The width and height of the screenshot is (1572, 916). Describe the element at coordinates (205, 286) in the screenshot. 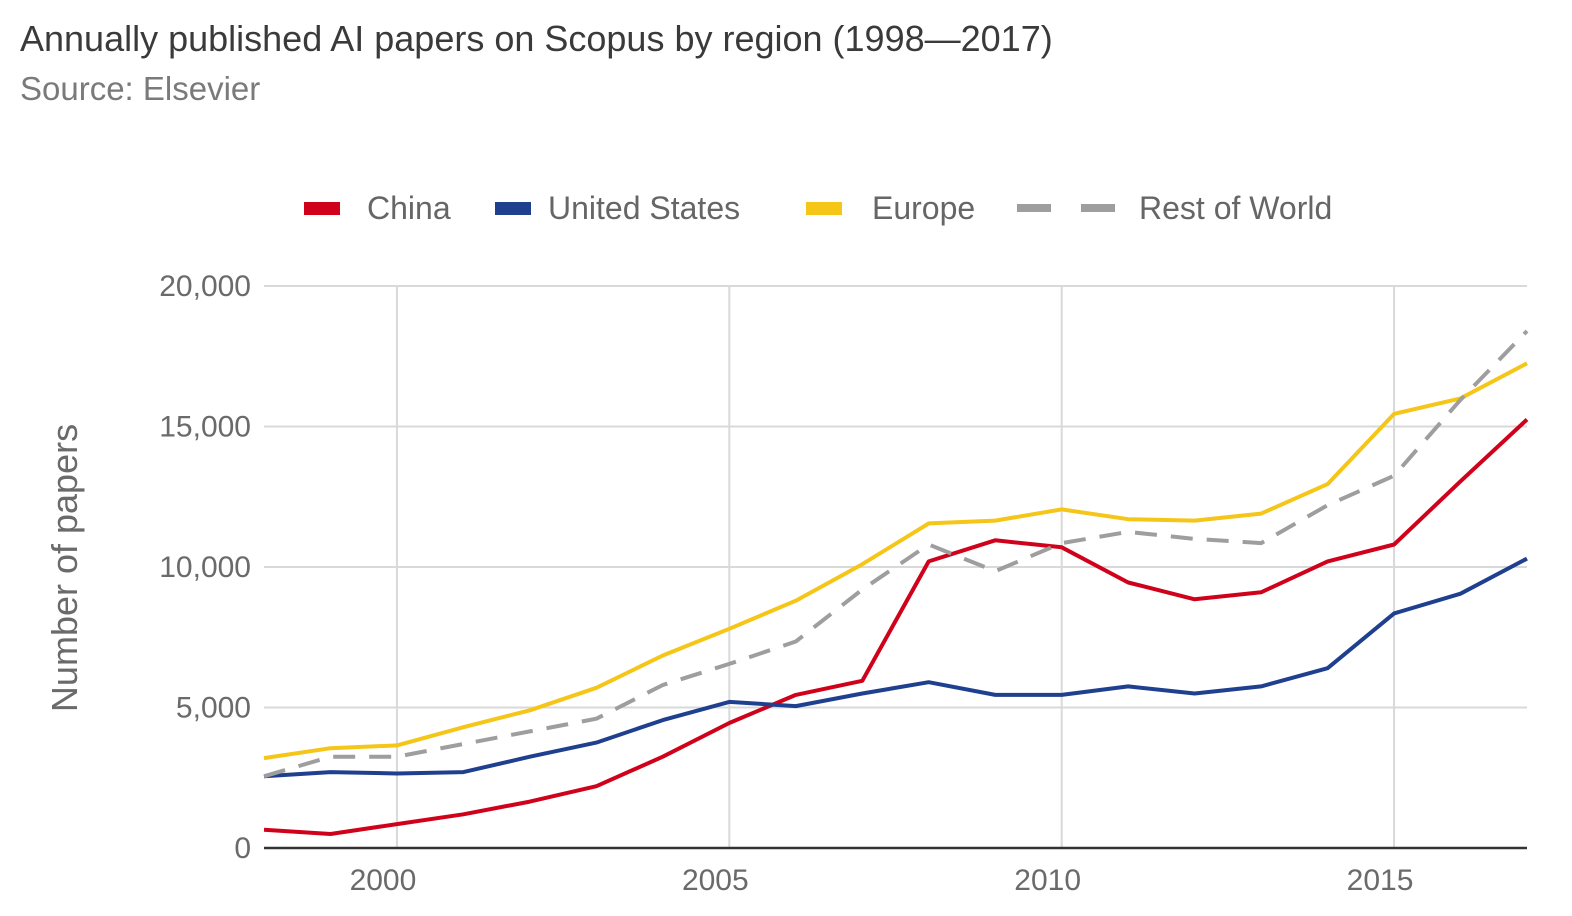

I see `y-tick-label: 20,000` at that location.